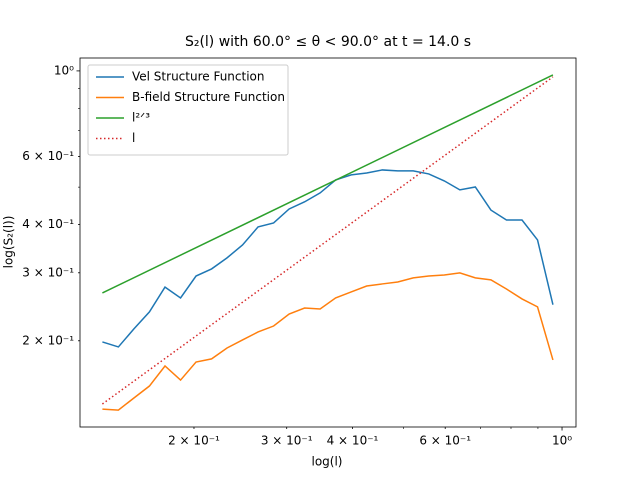  What do you see at coordinates (48, 272) in the screenshot?
I see `y-tick-label: 3 × 10⁻¹` at bounding box center [48, 272].